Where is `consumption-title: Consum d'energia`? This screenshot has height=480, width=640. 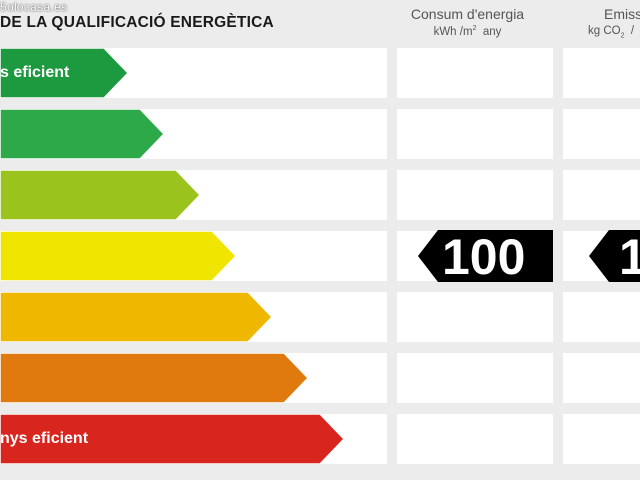 consumption-title: Consum d'energia is located at coordinates (467, 14).